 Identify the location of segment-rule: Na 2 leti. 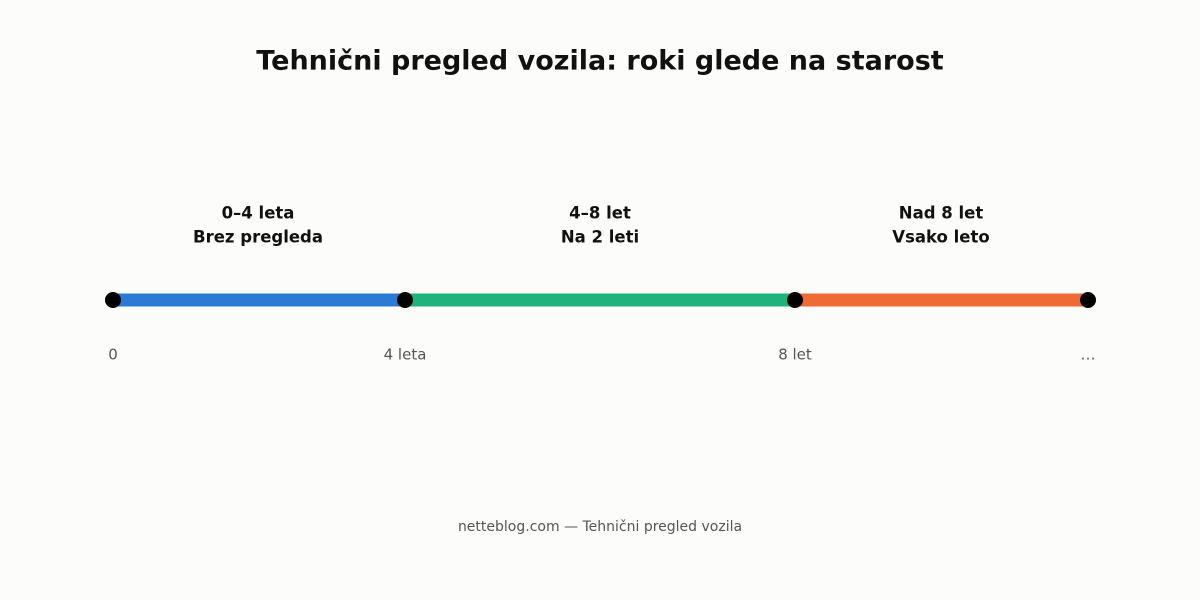
(600, 237).